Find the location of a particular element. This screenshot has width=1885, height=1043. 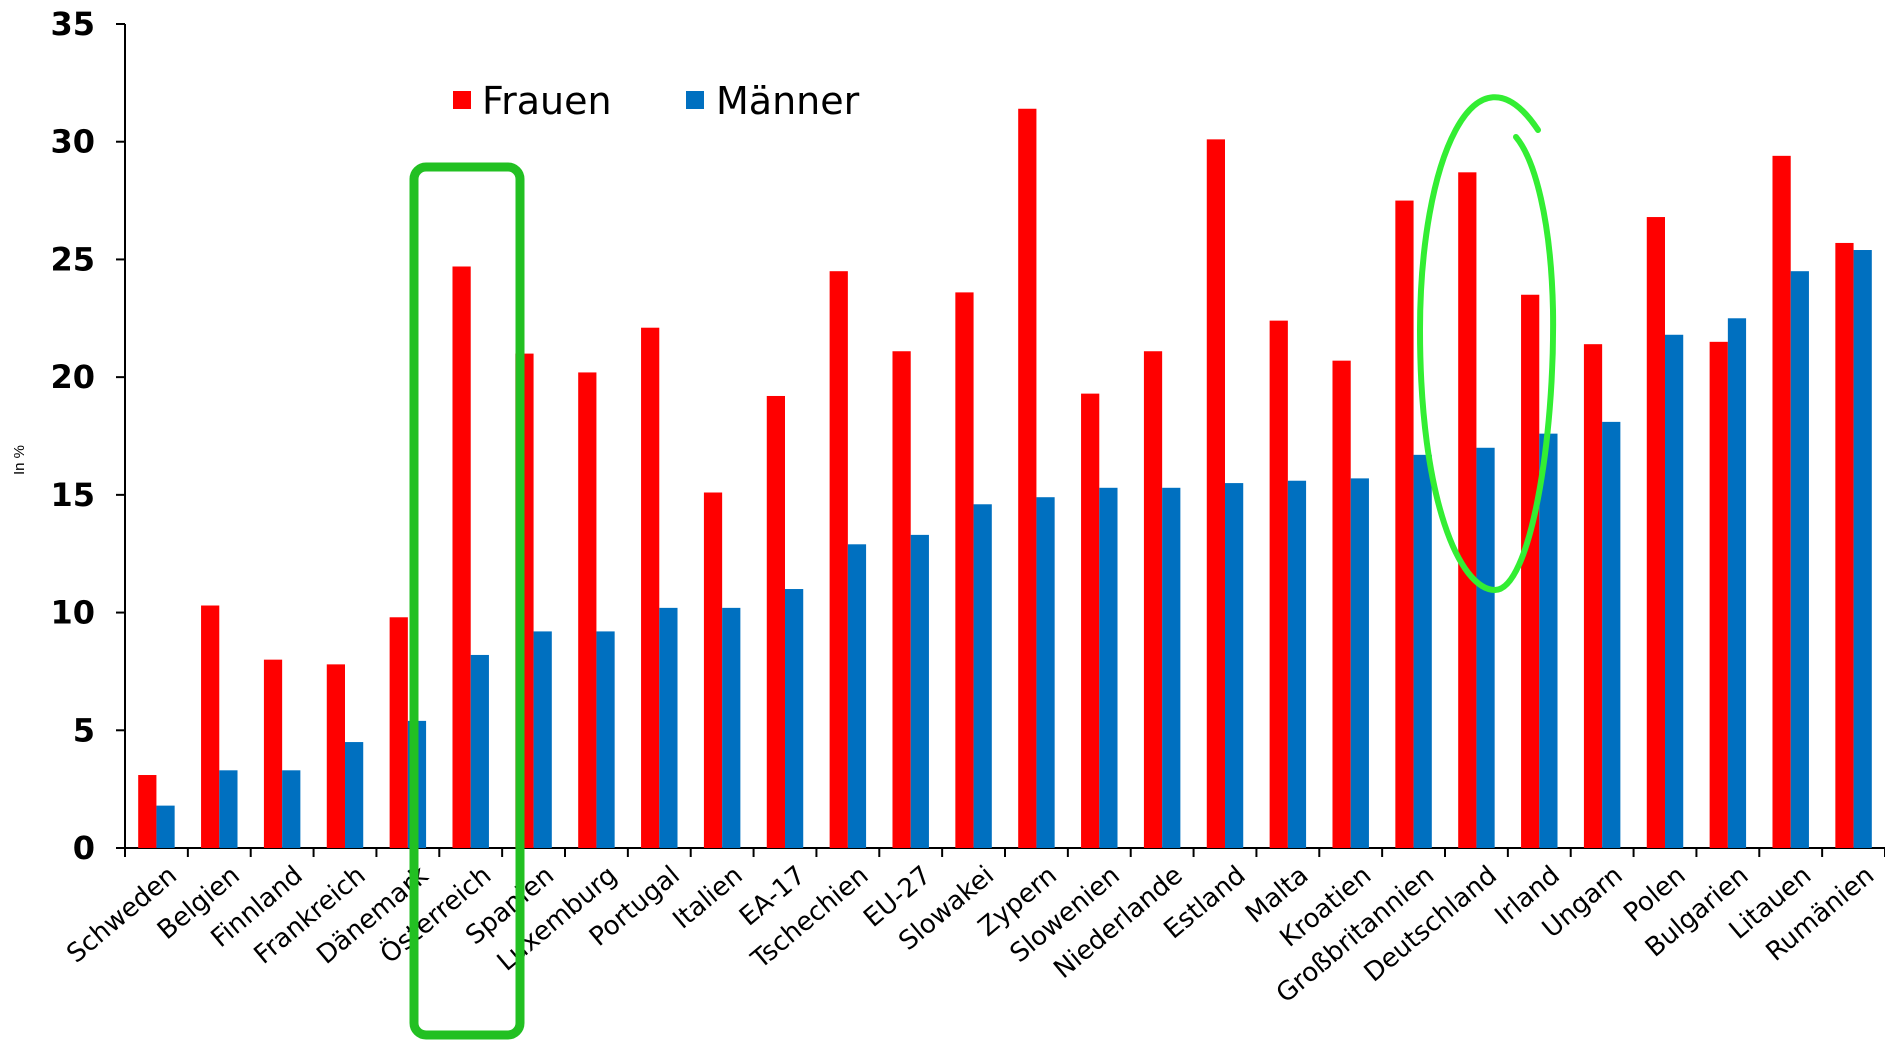

highlight-ellipse-deutschland is located at coordinates (1486, 344).